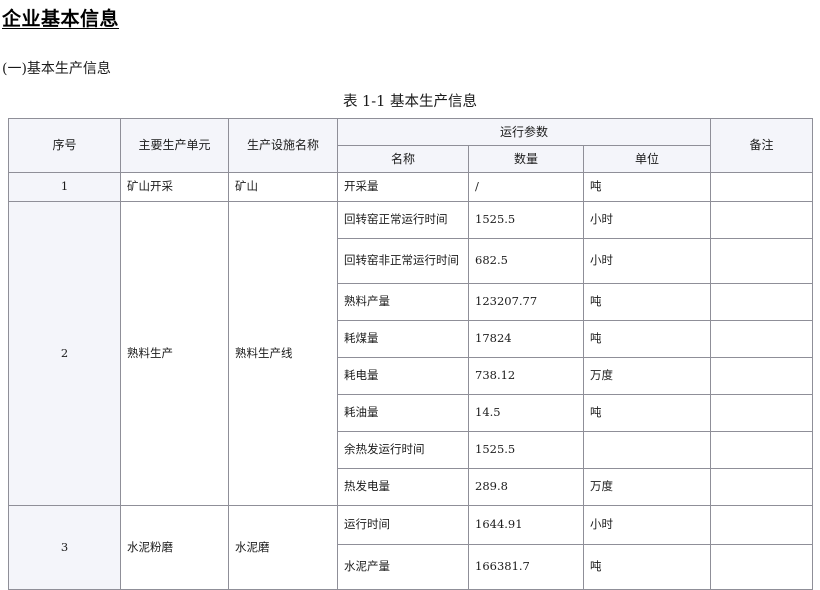 The height and width of the screenshot is (590, 820). Describe the element at coordinates (526, 413) in the screenshot. I see `cell-param-value: 14.5` at that location.